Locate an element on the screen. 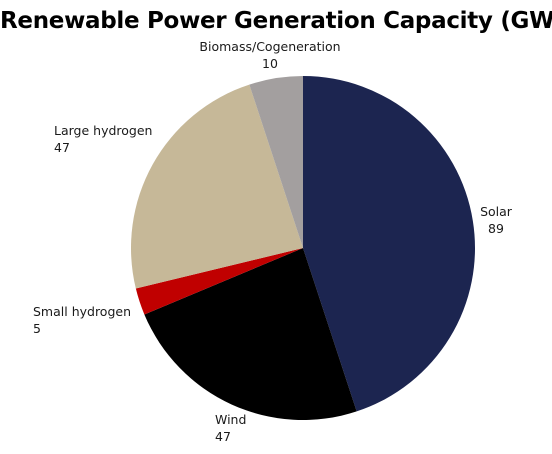  slice-value-wind: 47 is located at coordinates (223, 436).